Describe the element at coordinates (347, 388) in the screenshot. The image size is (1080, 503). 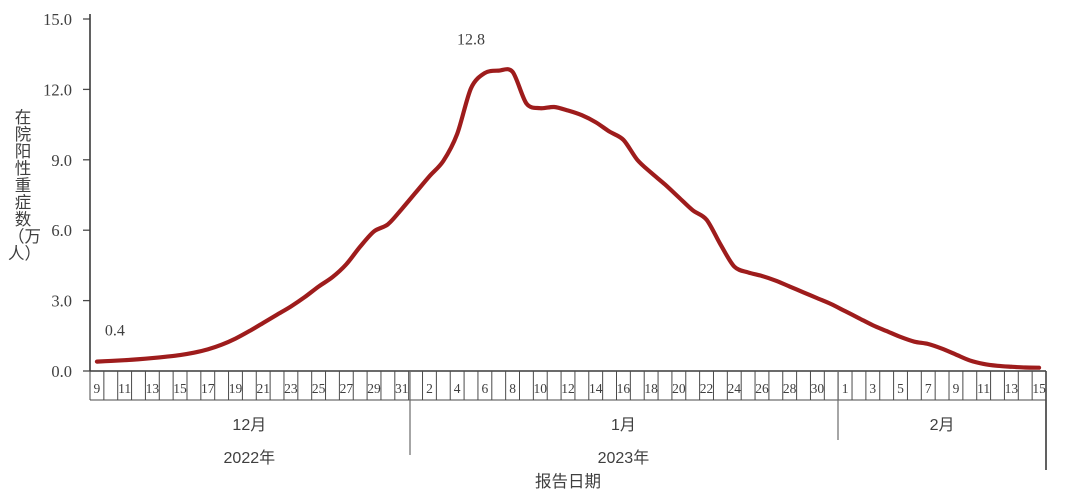
I see `x-tick-label: 27` at that location.